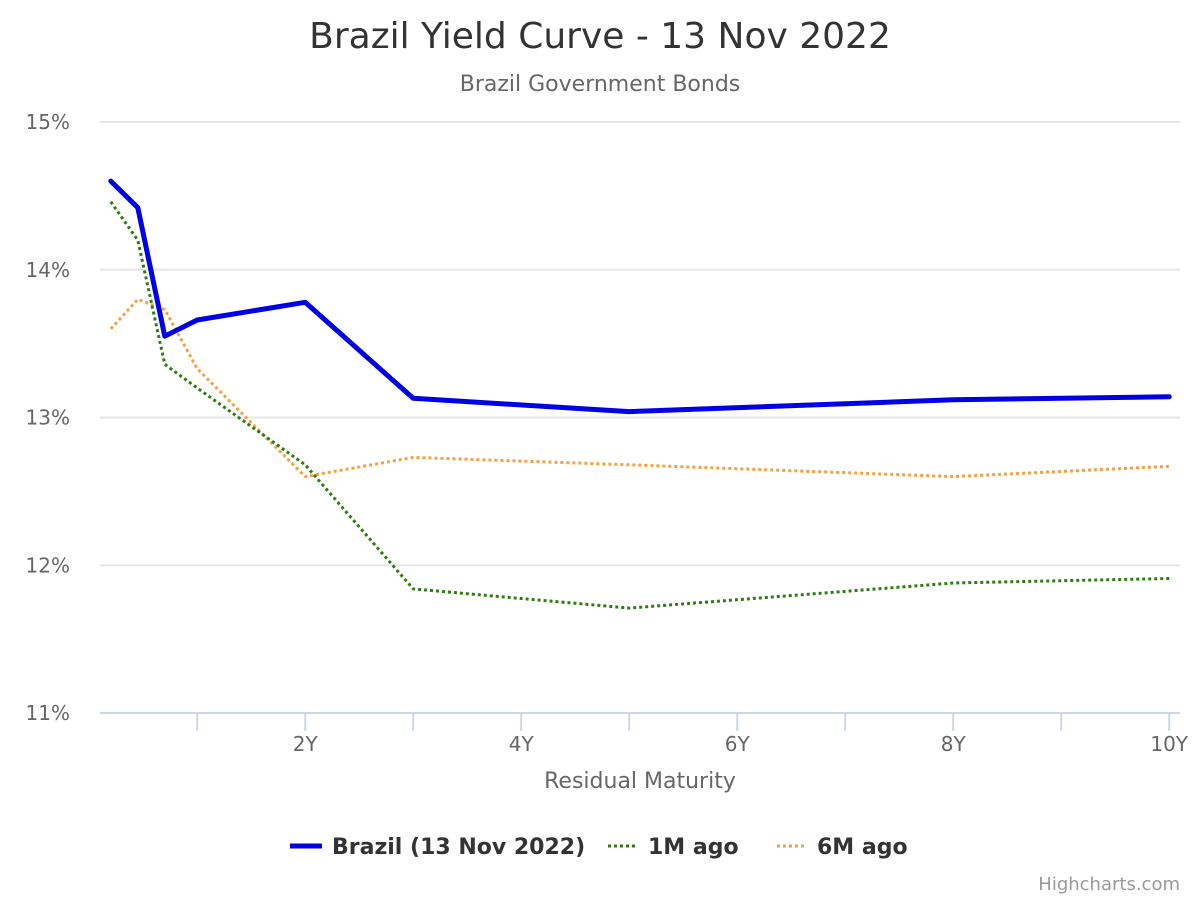  Describe the element at coordinates (600, 84) in the screenshot. I see `chart-subtitle: Brazil Government Bonds` at that location.